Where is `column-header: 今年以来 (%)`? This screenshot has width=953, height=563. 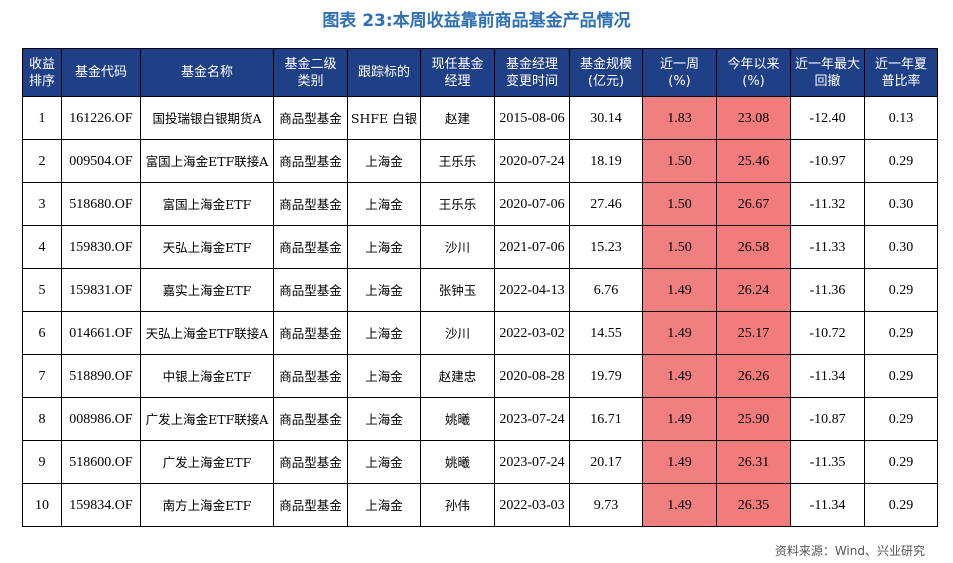
column-header: 今年以来 (%) is located at coordinates (753, 72).